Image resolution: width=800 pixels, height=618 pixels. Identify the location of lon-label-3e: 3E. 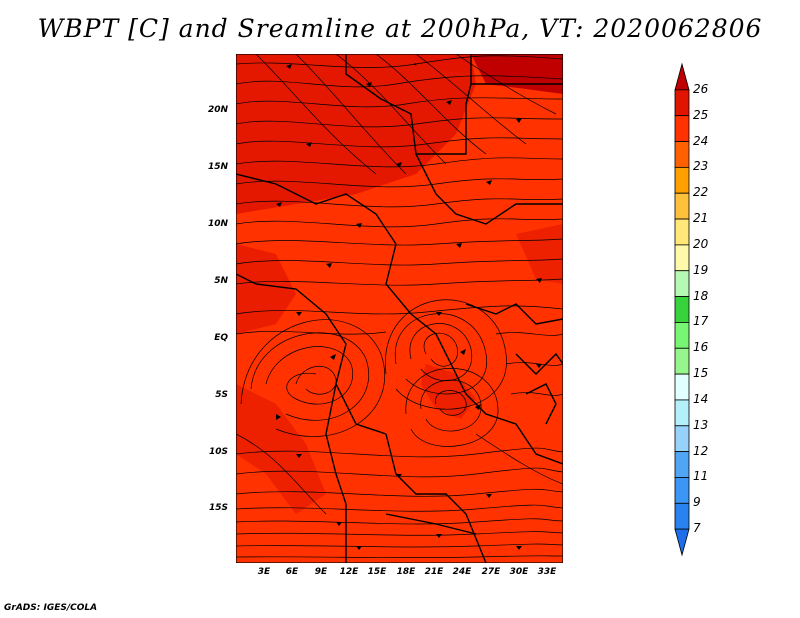
(264, 572).